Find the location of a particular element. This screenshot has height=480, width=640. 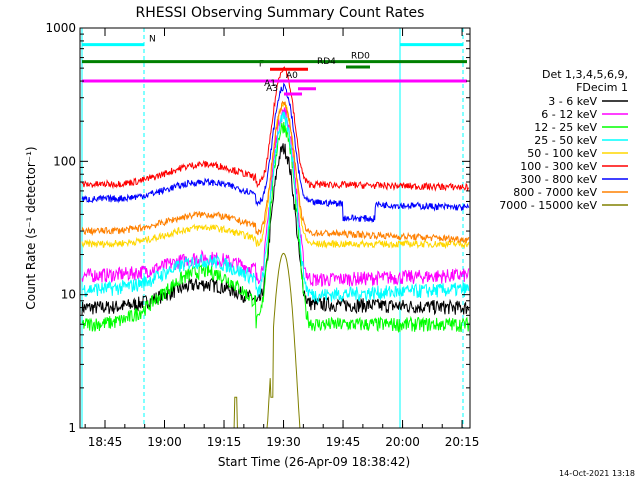

flag-label-a0: A0 is located at coordinates (292, 76).